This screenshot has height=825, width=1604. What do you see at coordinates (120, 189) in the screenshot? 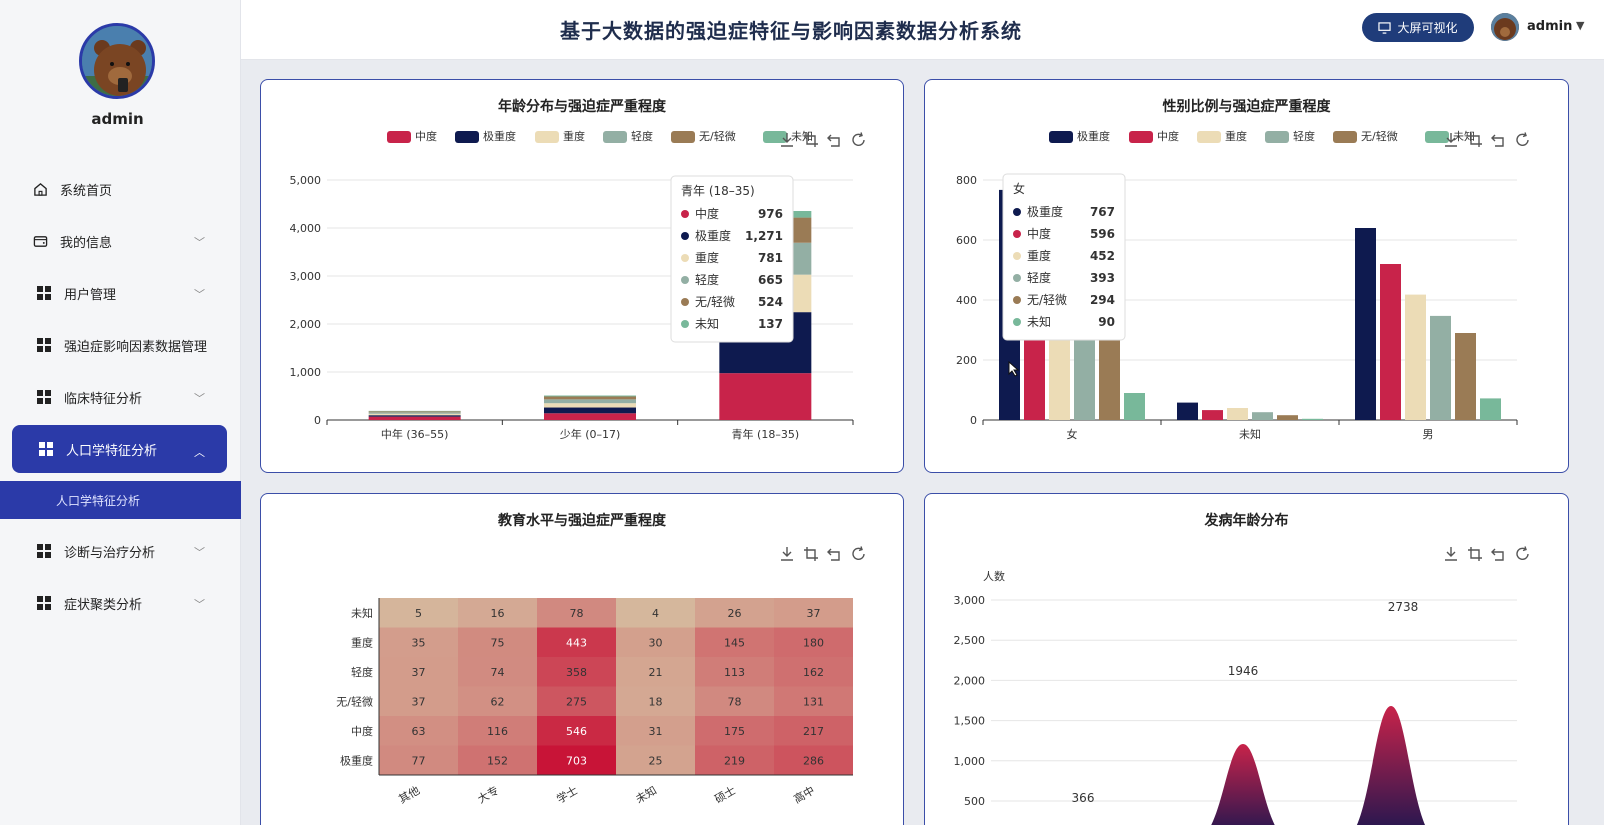
I see `sidebar-item-home: 系统首页` at bounding box center [120, 189].